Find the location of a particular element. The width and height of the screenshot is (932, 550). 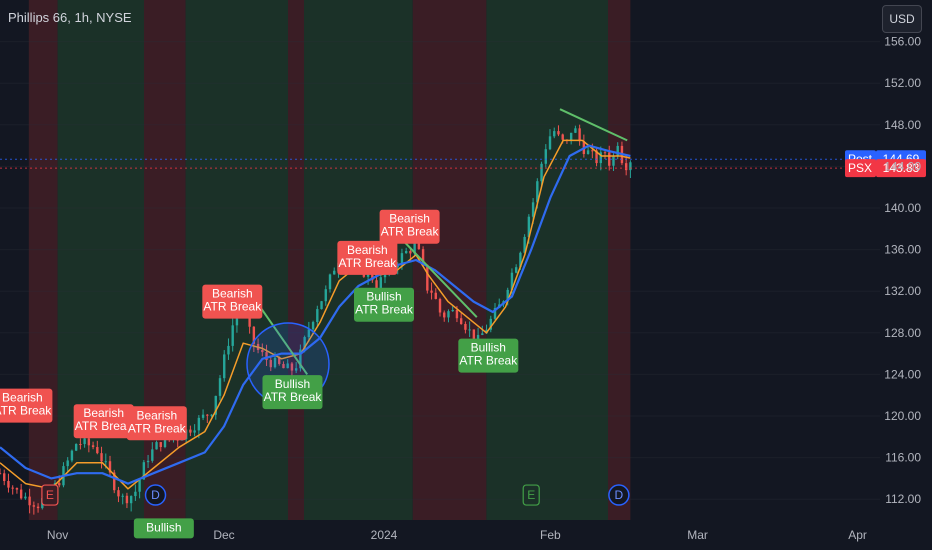

y-tick-label-11: 156.00 is located at coordinates (902, 42).